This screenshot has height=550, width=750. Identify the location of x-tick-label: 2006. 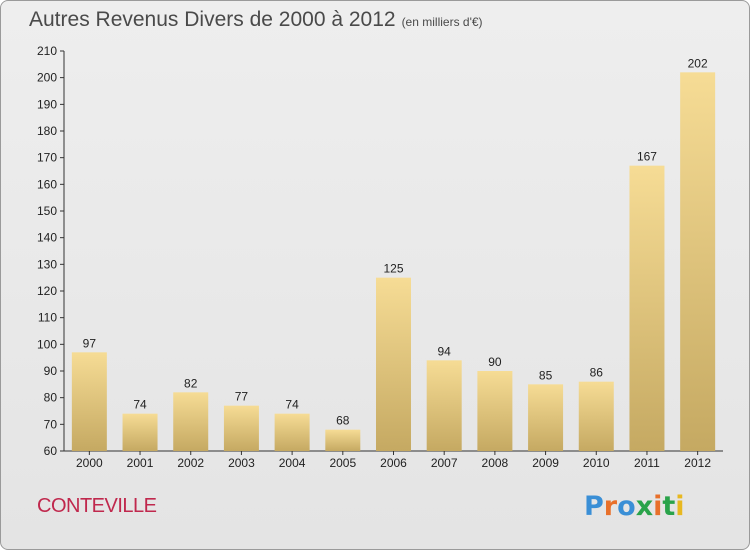
(393, 463).